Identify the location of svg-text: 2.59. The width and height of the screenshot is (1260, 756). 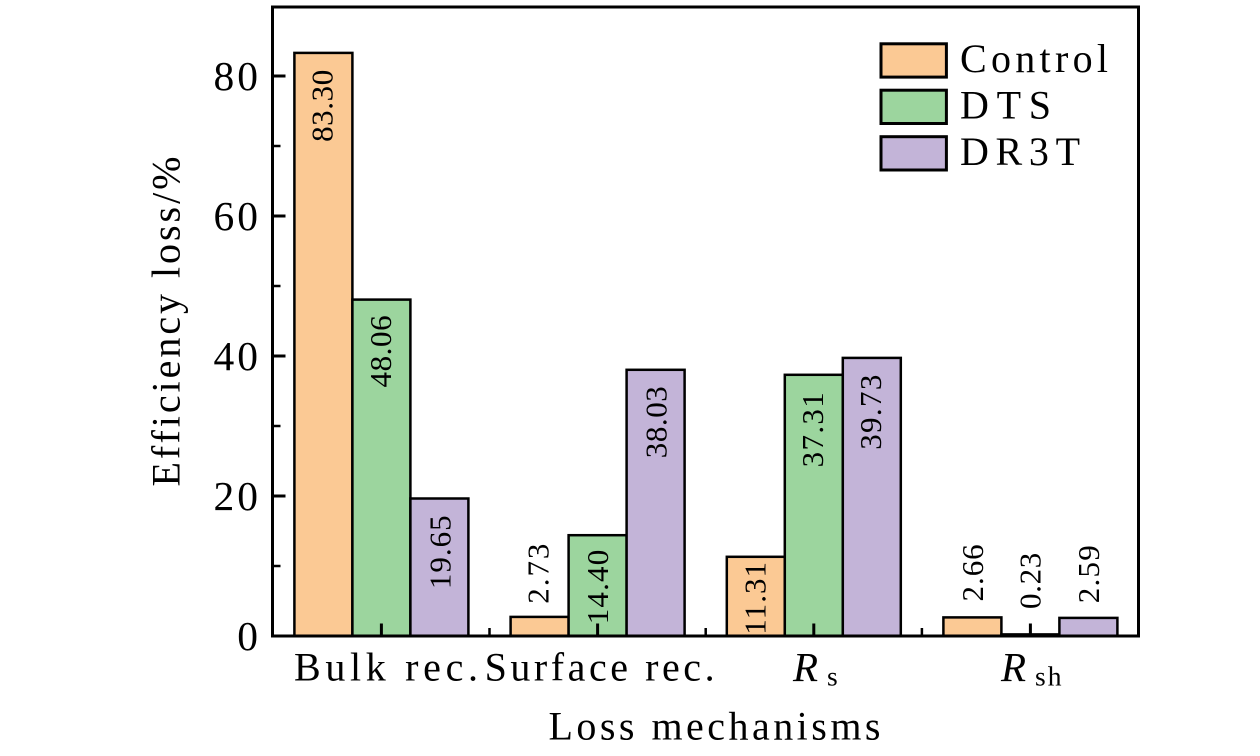
(1088, 574).